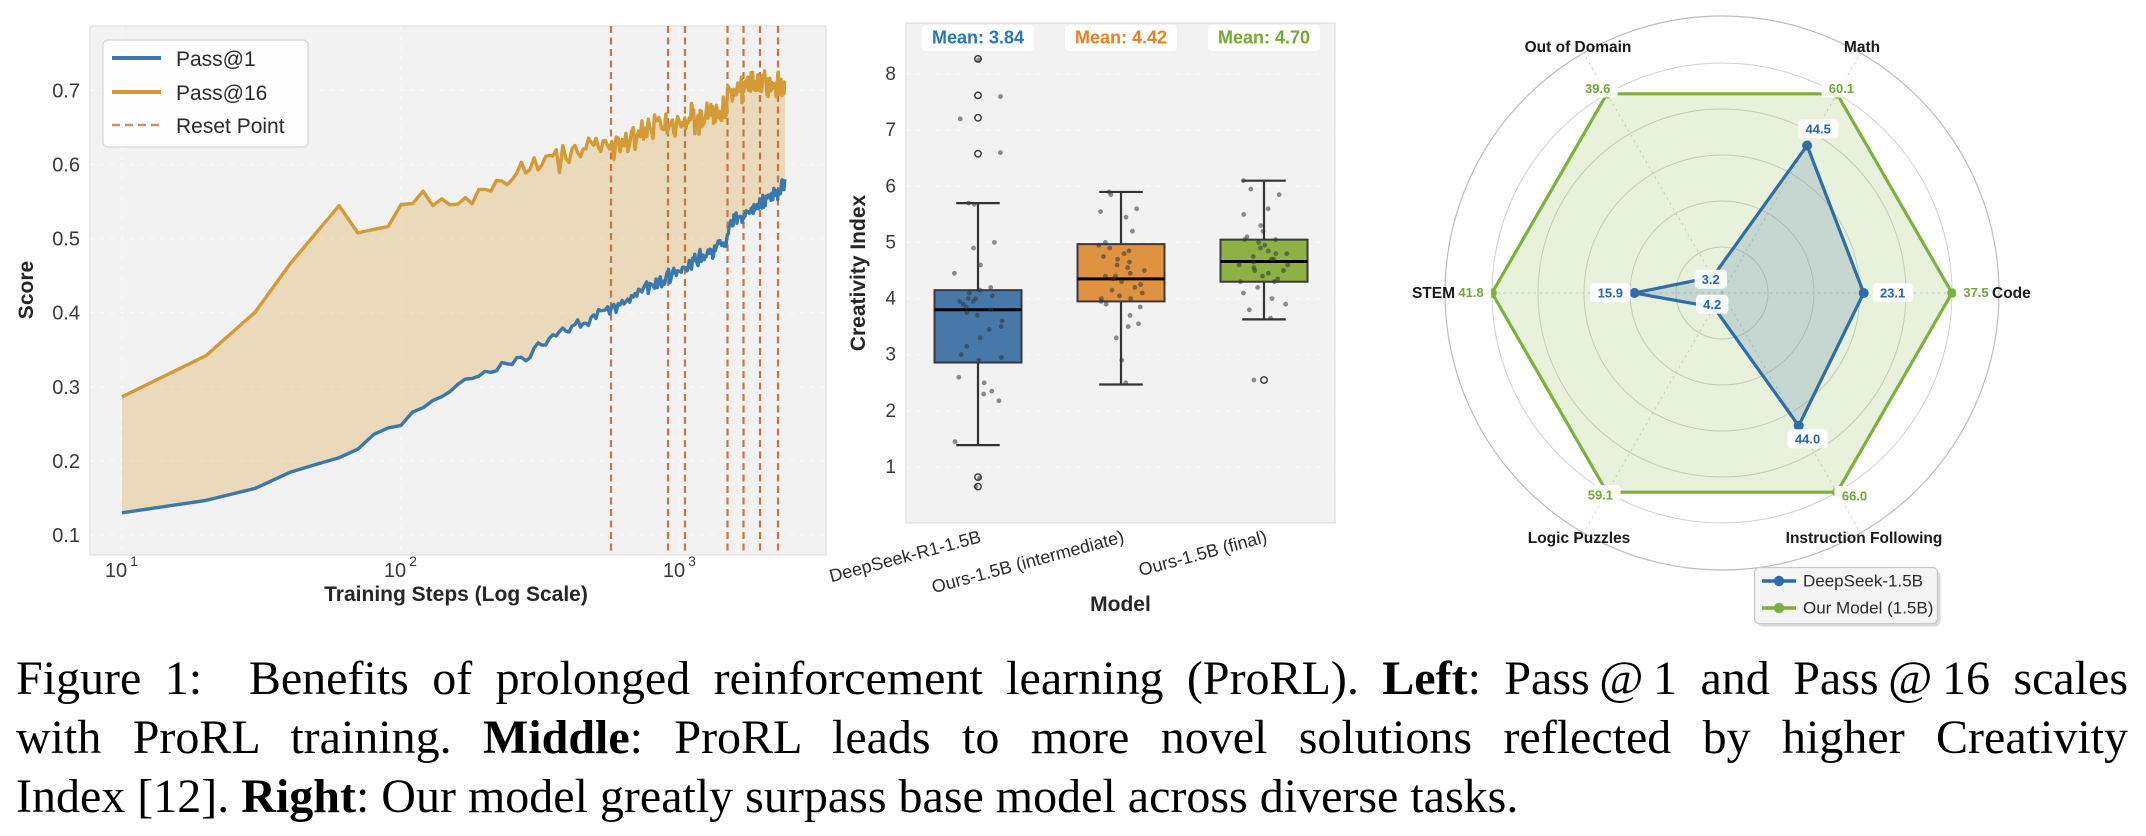 This screenshot has width=2146, height=836. I want to click on svg-text: 0.1, so click(66, 536).